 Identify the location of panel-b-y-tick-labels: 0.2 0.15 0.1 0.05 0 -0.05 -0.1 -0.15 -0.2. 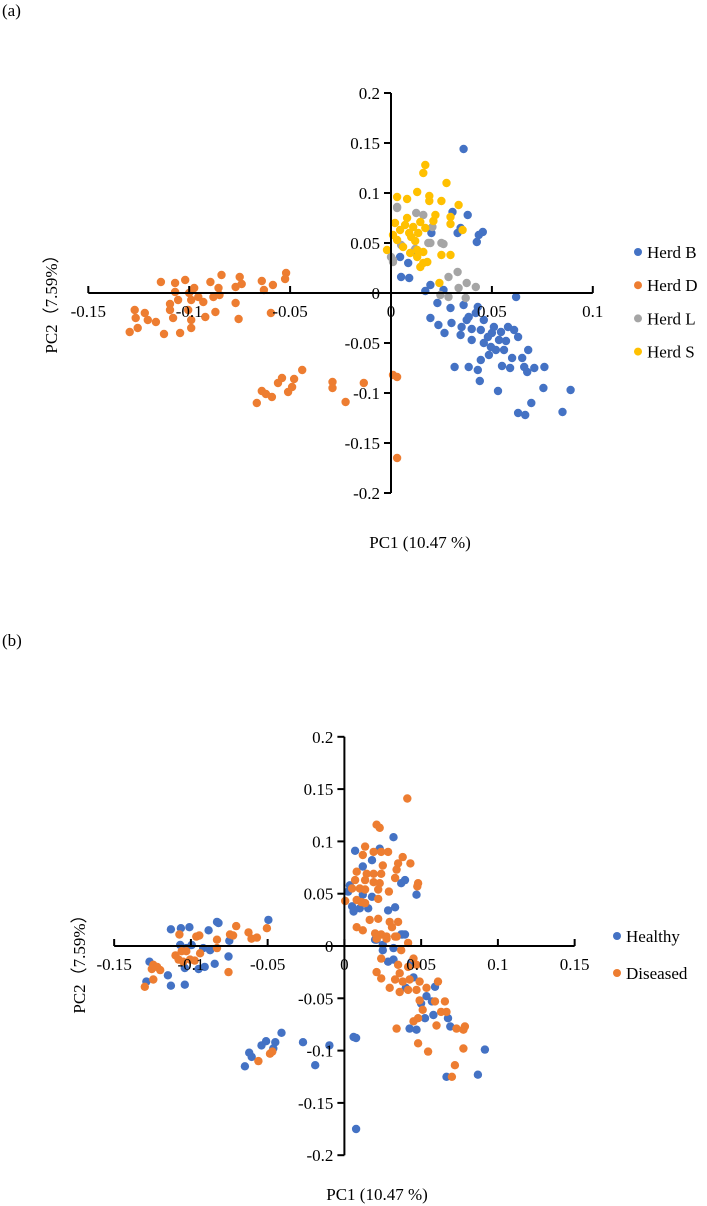
(315, 946).